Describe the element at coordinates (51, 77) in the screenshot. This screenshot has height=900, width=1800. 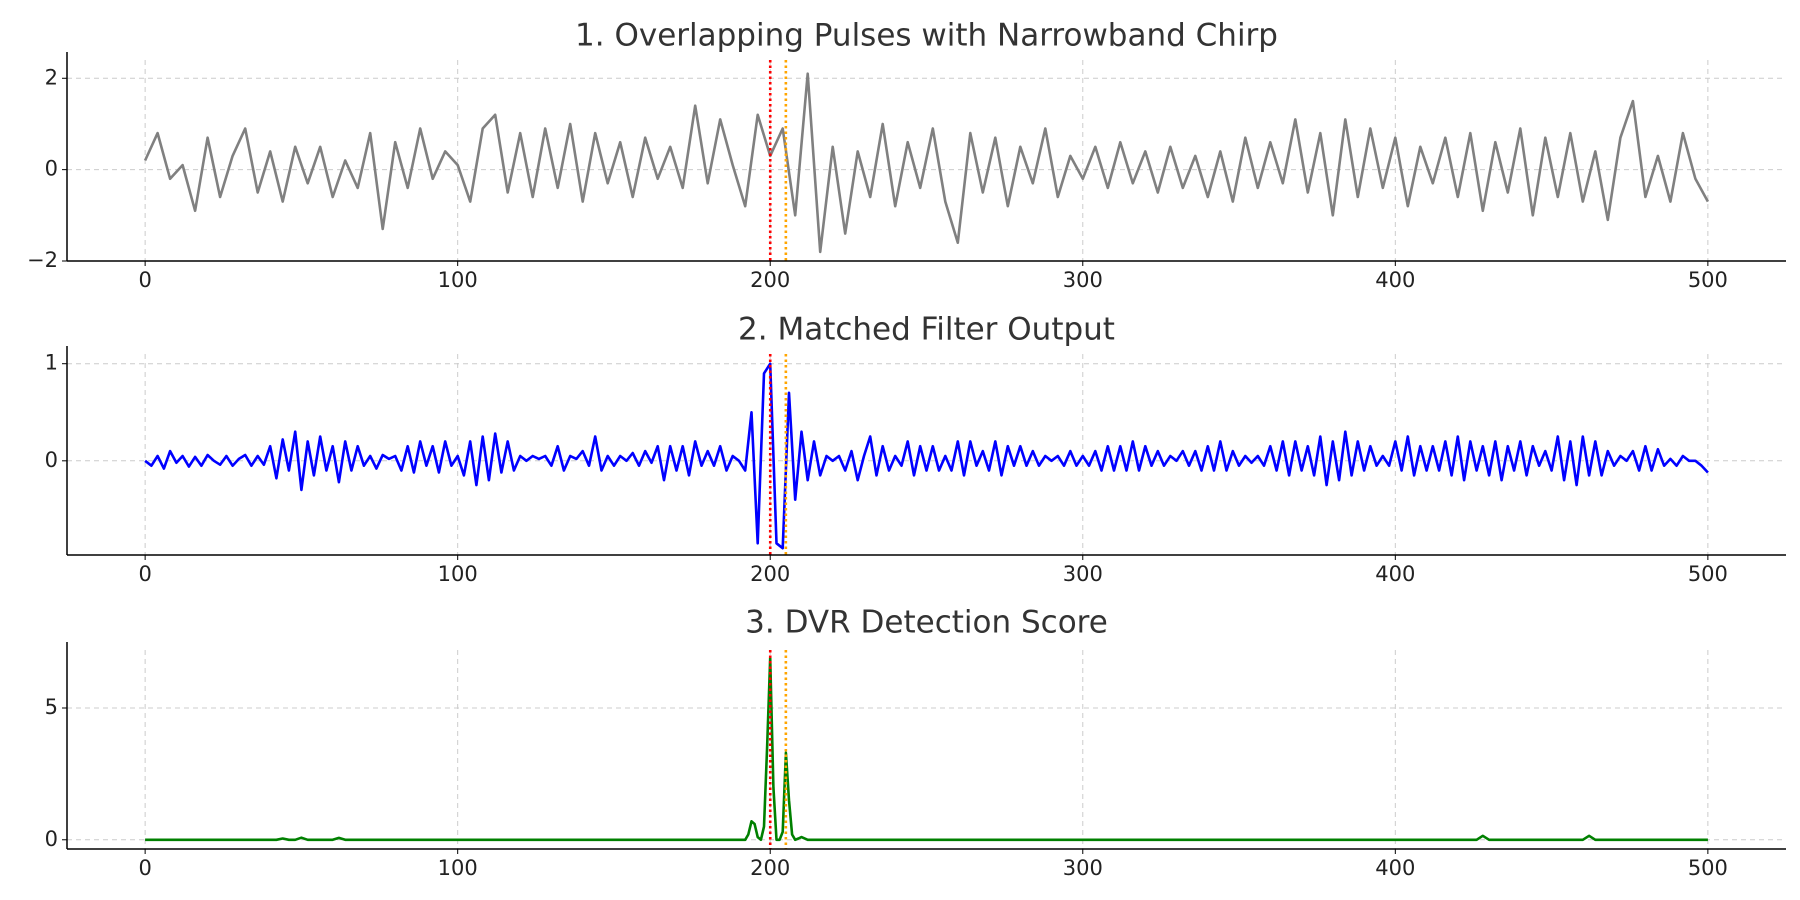
I see `y-tick-label: 2` at that location.